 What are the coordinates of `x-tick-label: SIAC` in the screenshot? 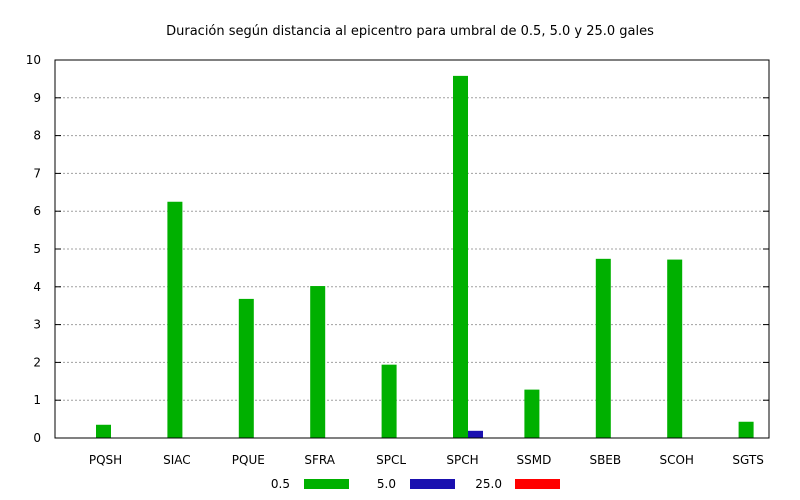 It's located at (177, 460).